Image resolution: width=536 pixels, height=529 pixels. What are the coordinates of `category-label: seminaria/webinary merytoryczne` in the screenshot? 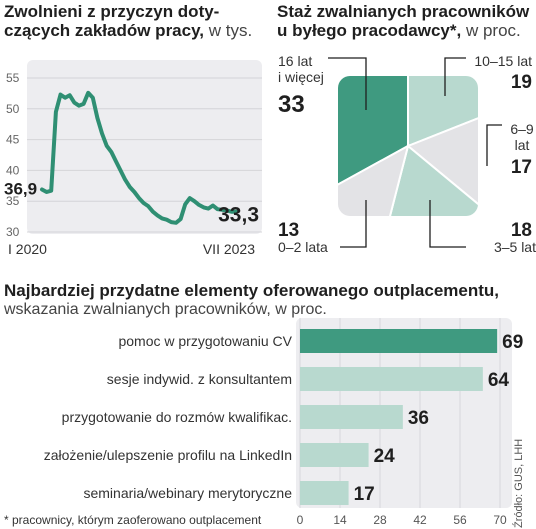 It's located at (187, 493).